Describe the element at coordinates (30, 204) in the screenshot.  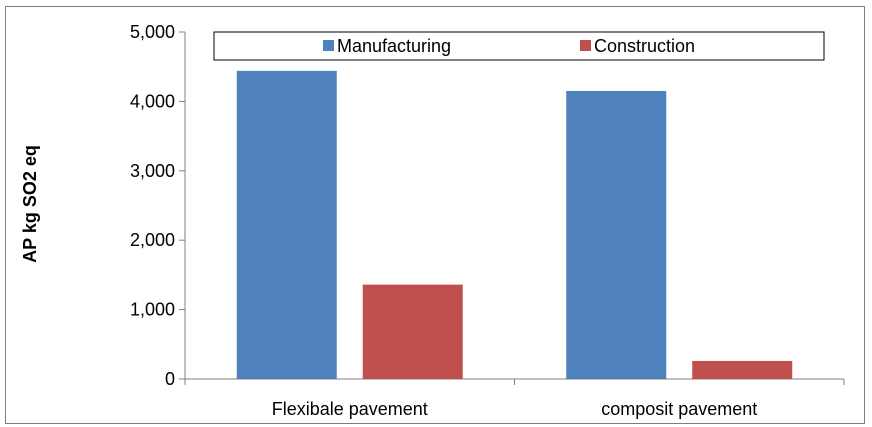
I see `y-axis-label: AP kg SO2 eq` at that location.